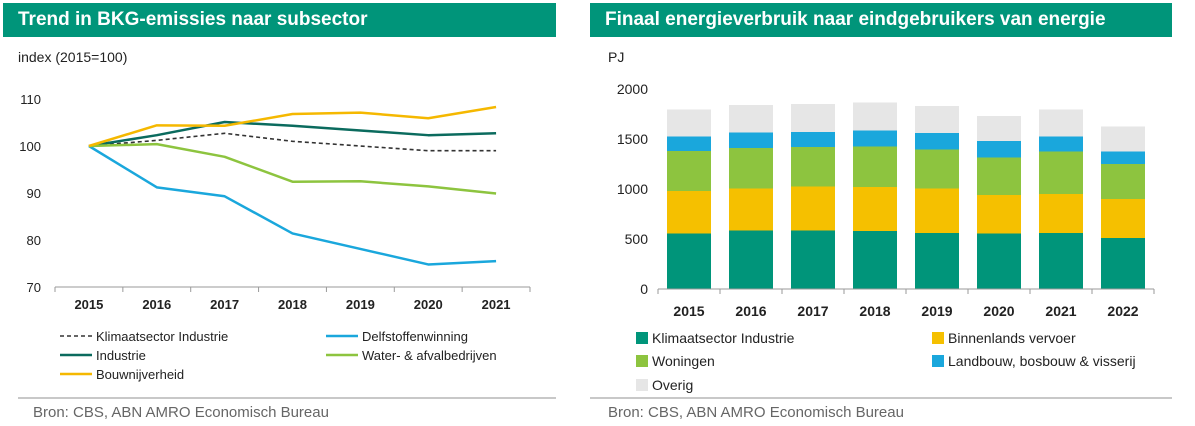 Image resolution: width=1195 pixels, height=426 pixels. Describe the element at coordinates (429, 355) in the screenshot. I see `legend-label: Water- & afvalbedrijven` at that location.